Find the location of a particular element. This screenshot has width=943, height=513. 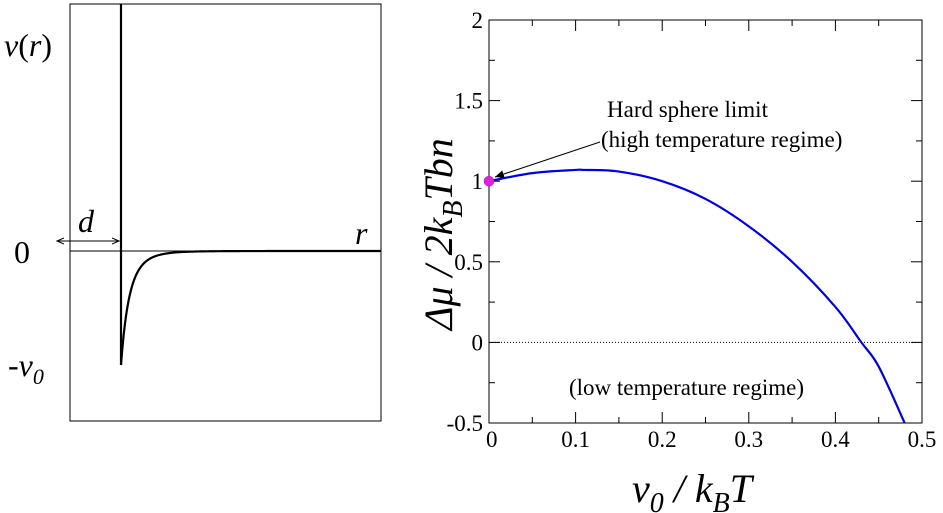

x-tick-label: 0.3 is located at coordinates (748, 439).